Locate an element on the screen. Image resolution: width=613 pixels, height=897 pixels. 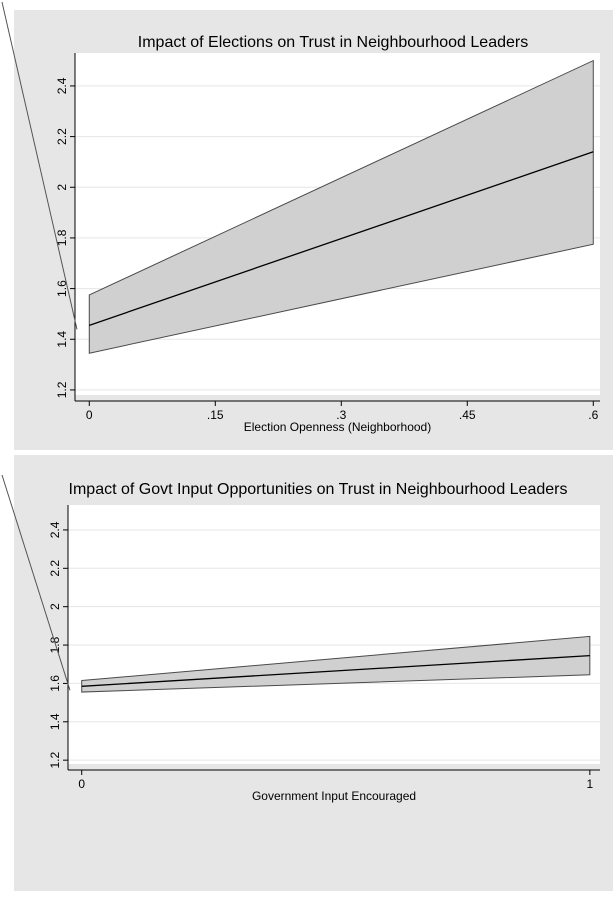
x-tick-label: 1 is located at coordinates (589, 784).